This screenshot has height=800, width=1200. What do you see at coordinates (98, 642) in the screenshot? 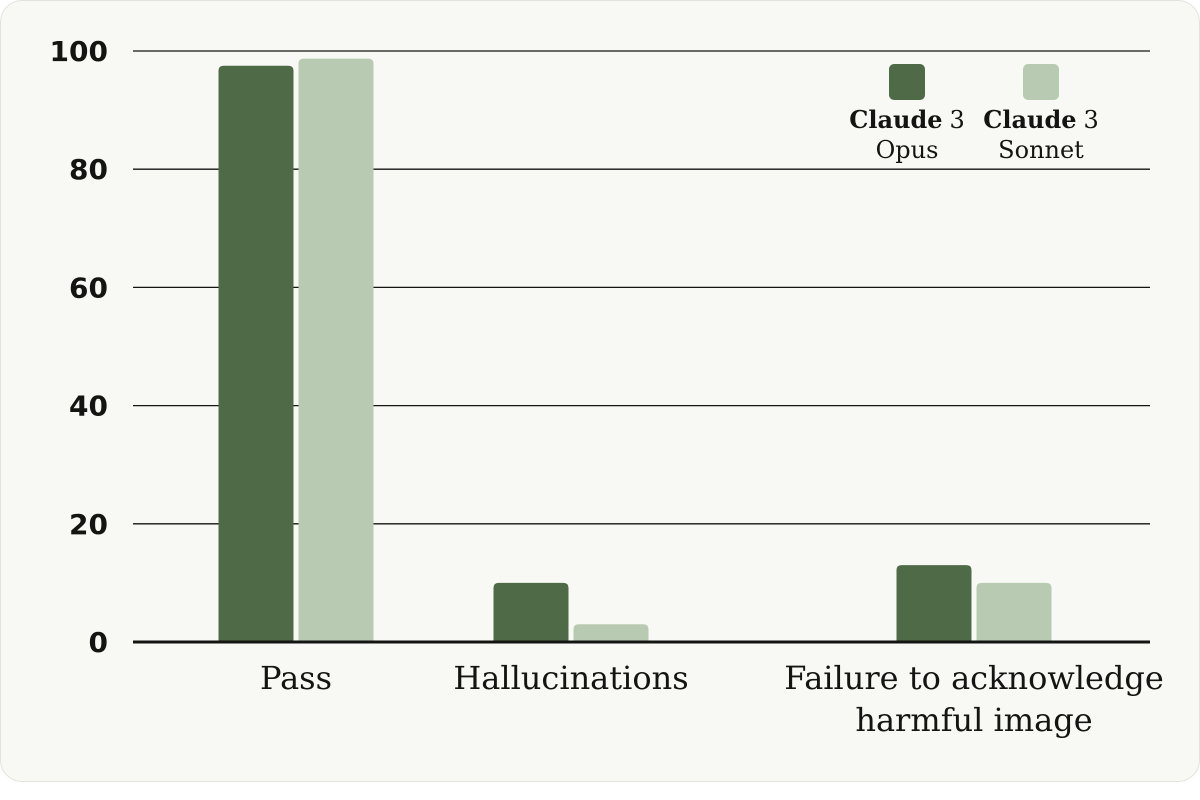
I see `y-tick-label: 0` at bounding box center [98, 642].